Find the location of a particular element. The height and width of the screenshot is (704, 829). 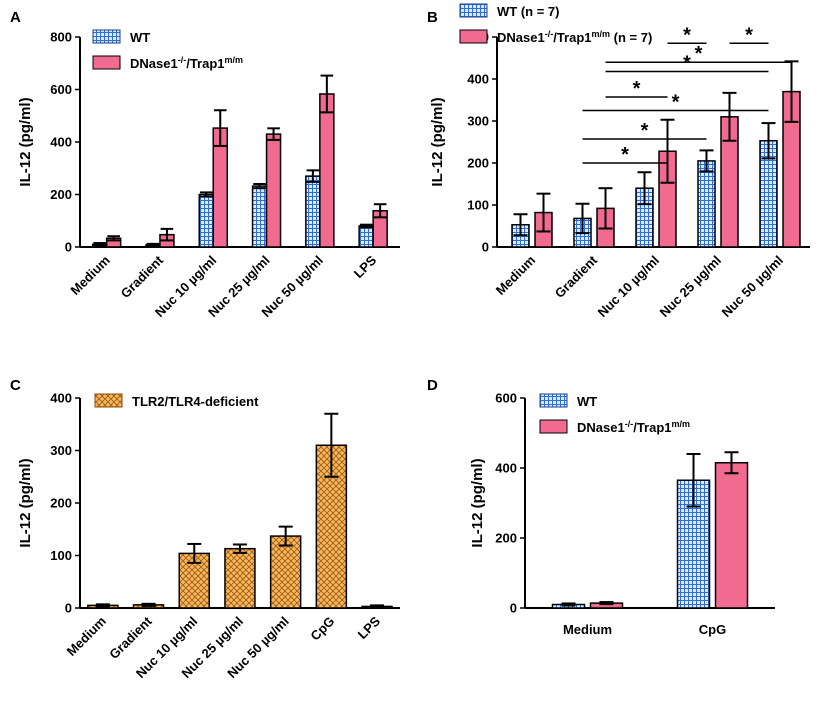

y-tick-label: 800 is located at coordinates (61, 37).